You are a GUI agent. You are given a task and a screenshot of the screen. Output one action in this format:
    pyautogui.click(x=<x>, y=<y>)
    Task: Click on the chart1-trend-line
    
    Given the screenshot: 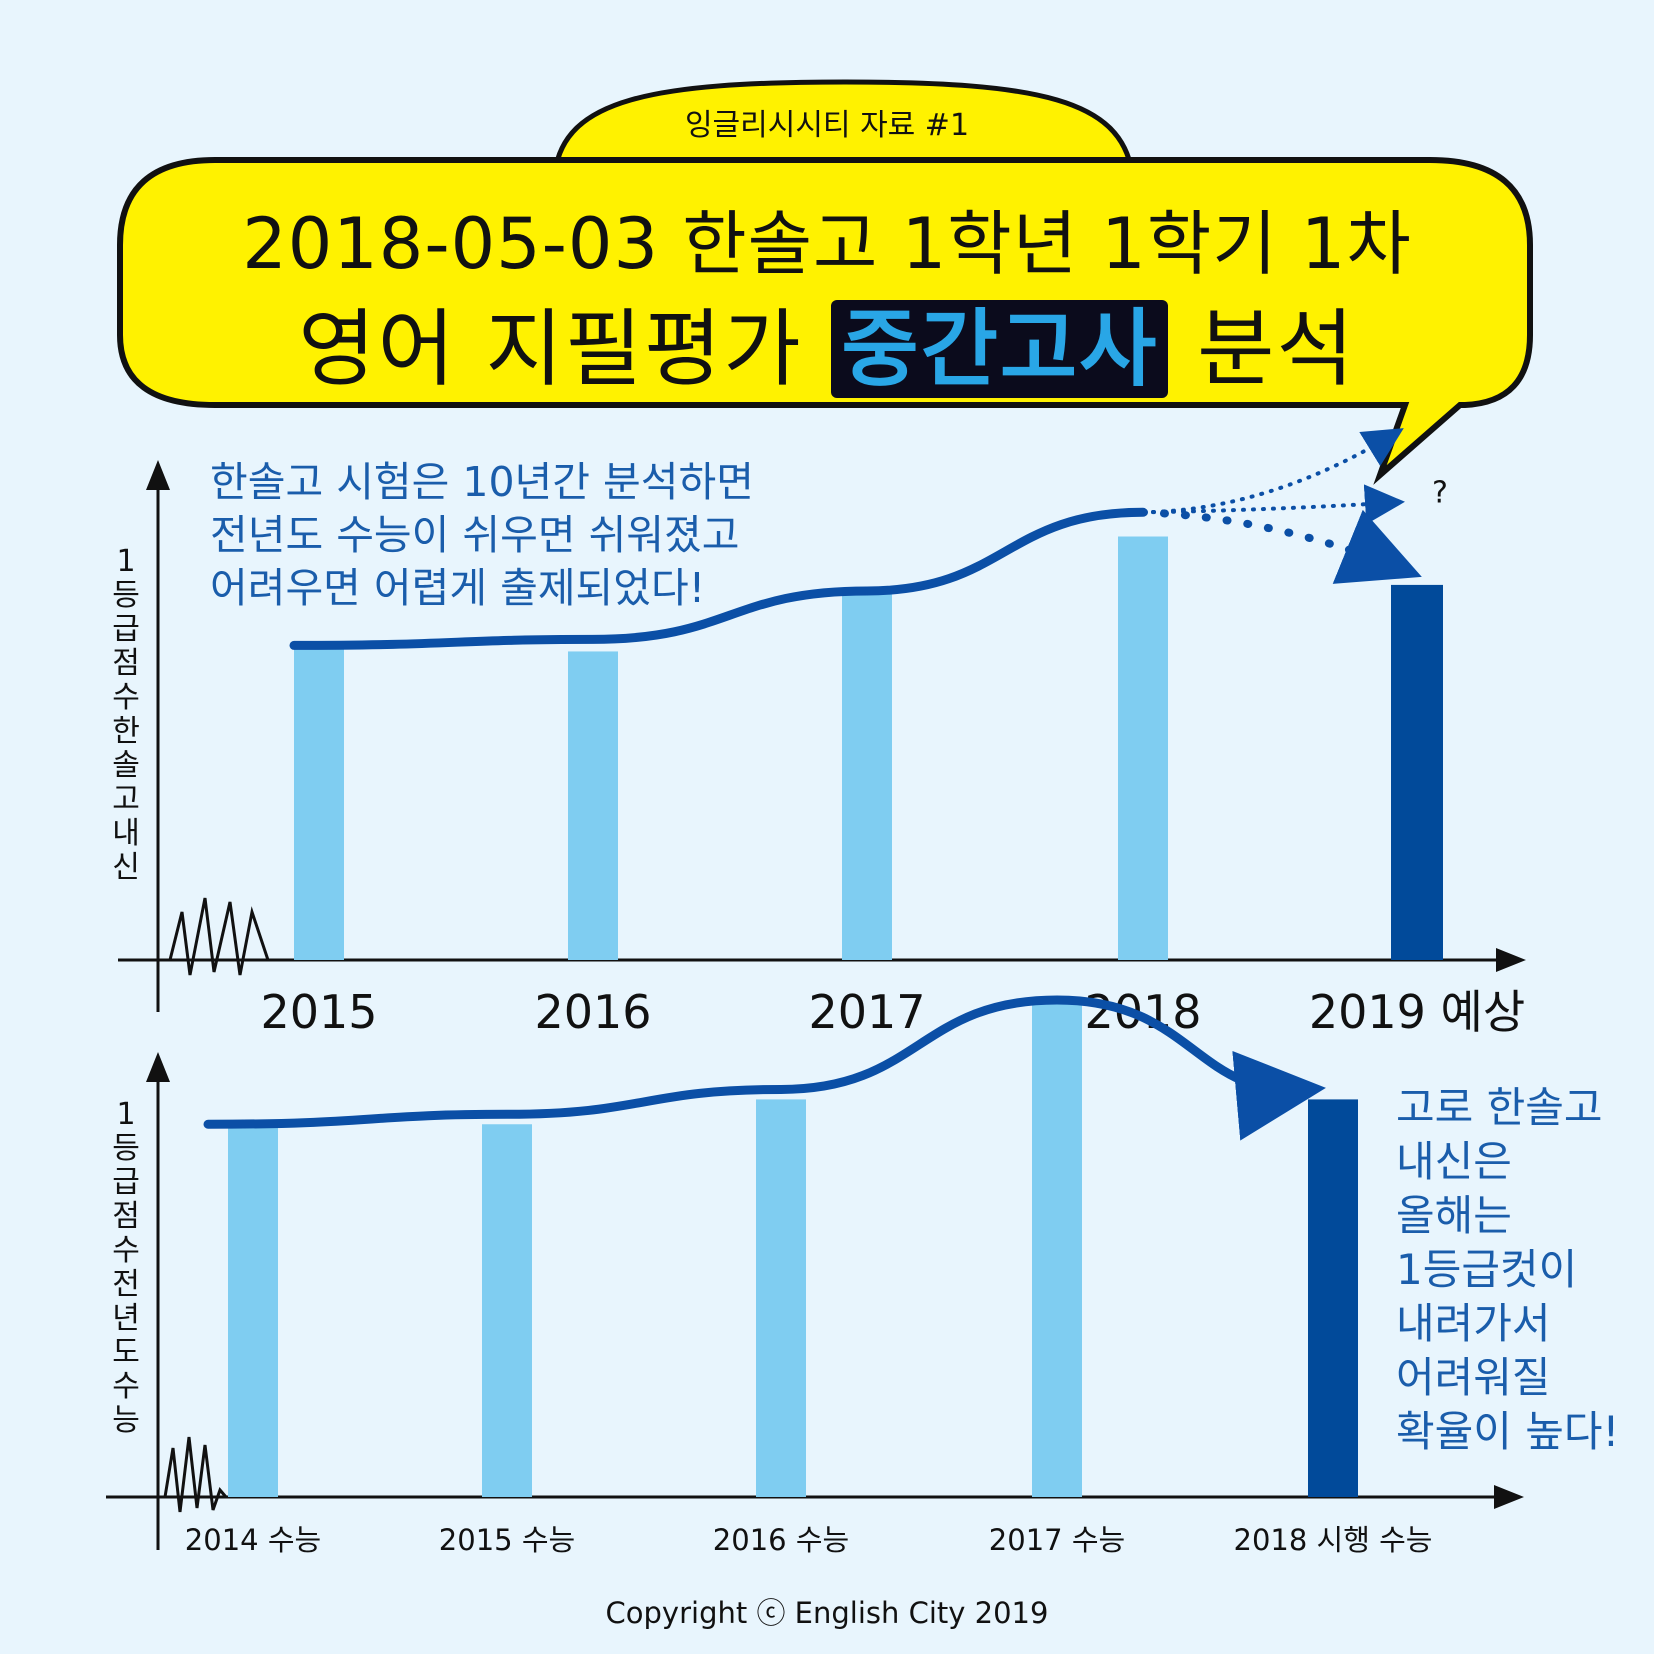 What is the action you would take?
    pyautogui.click(x=718, y=578)
    